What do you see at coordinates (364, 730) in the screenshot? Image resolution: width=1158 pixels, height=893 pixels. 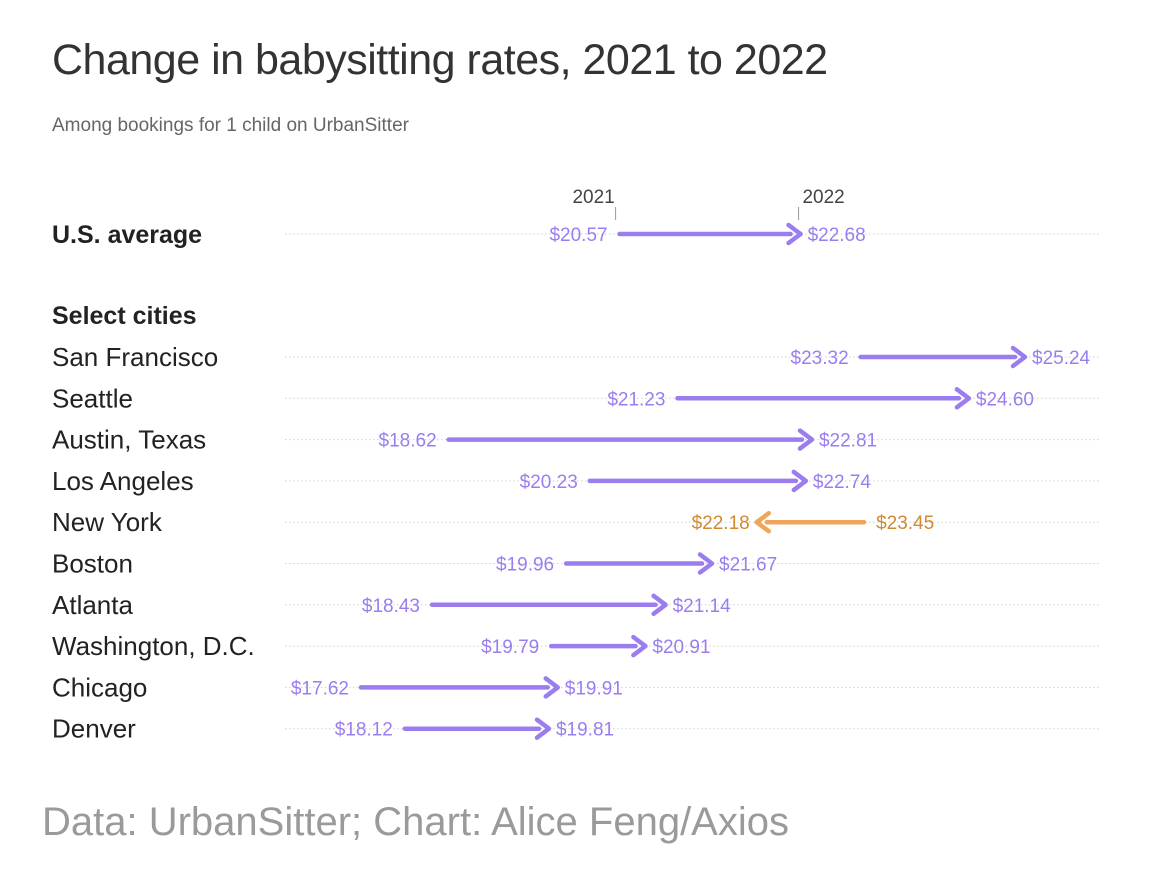 I see `start-value-label: $18.12` at bounding box center [364, 730].